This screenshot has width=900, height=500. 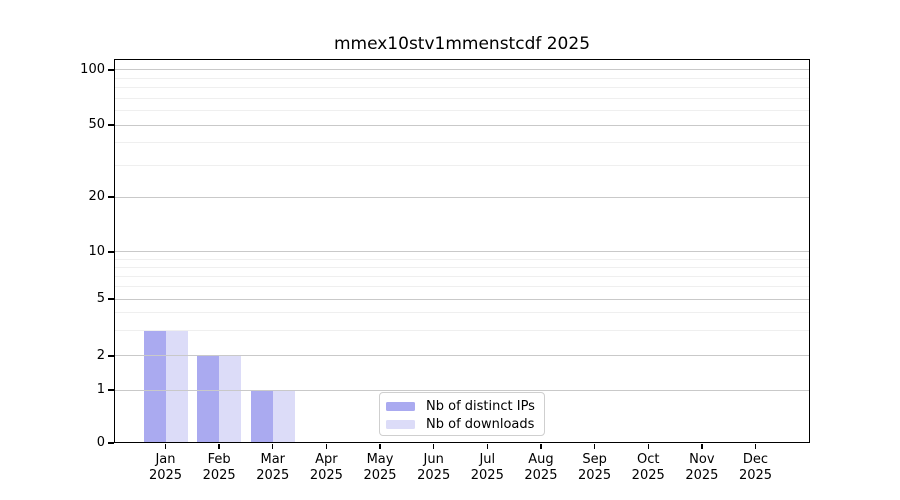 I want to click on x-tick-label: Dec 2025, so click(x=755, y=467).